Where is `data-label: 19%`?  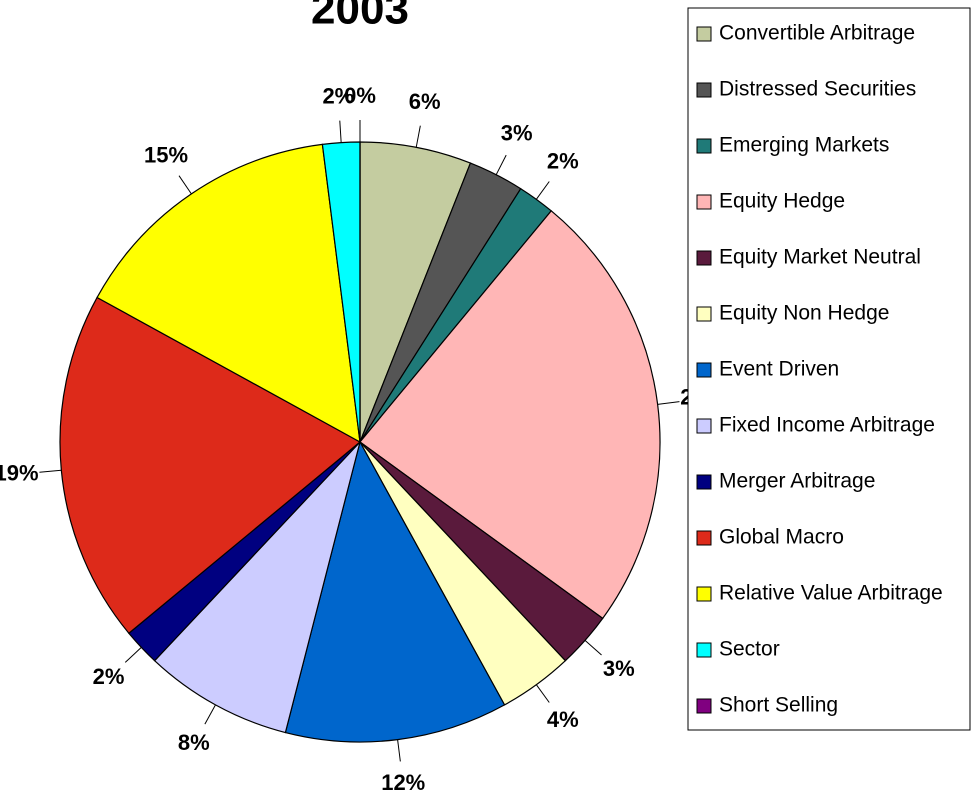
data-label: 19% is located at coordinates (19, 472).